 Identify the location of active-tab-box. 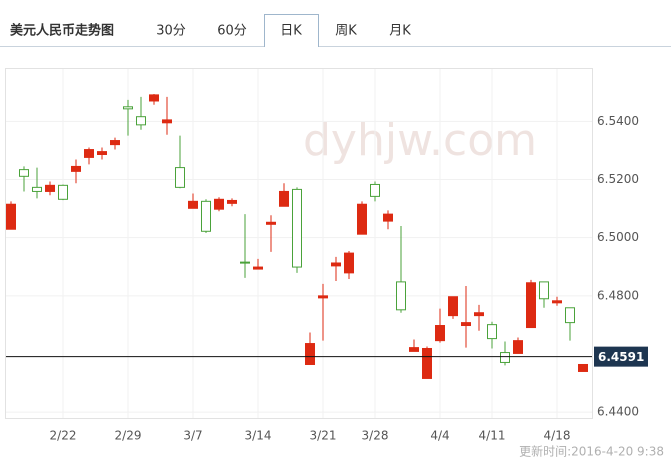
(291, 30).